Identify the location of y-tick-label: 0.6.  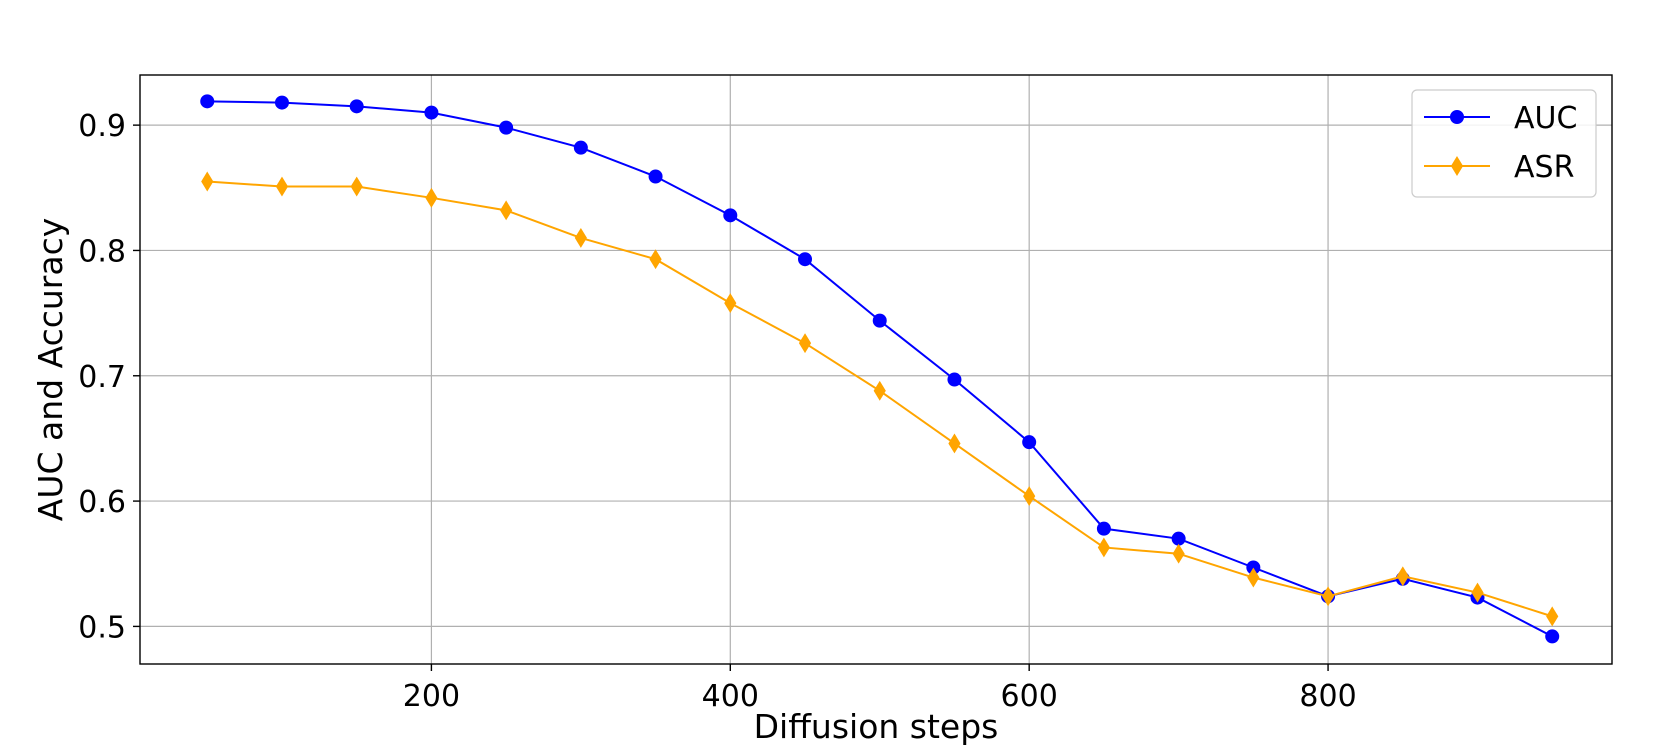
(102, 502).